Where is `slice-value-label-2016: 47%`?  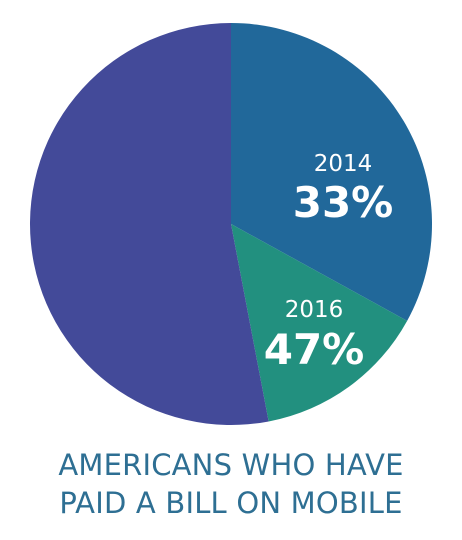 slice-value-label-2016: 47% is located at coordinates (314, 349).